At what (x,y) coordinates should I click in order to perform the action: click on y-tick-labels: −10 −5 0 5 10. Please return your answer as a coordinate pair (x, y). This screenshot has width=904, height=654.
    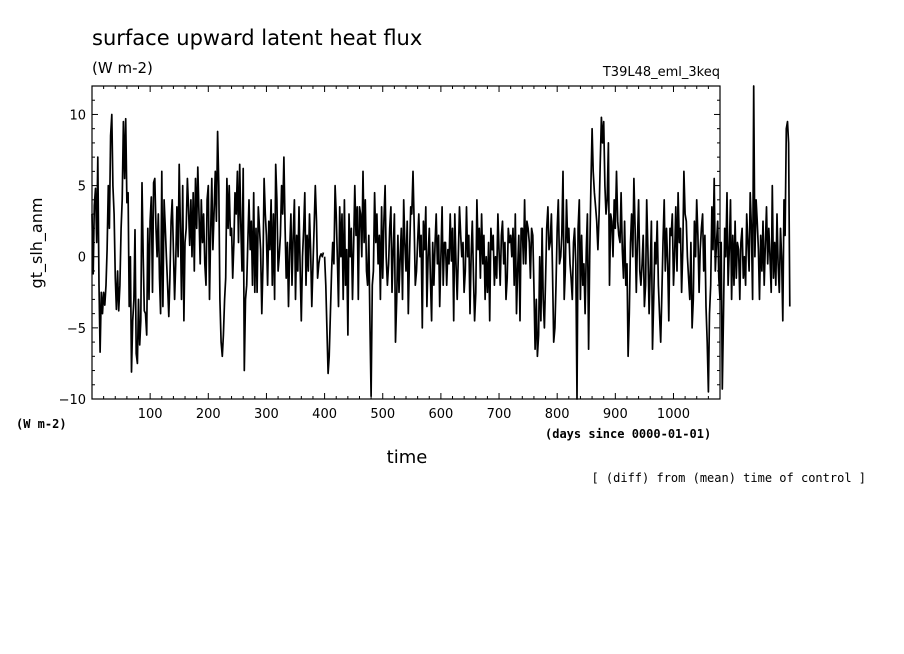
    Looking at the image, I should click on (72, 258).